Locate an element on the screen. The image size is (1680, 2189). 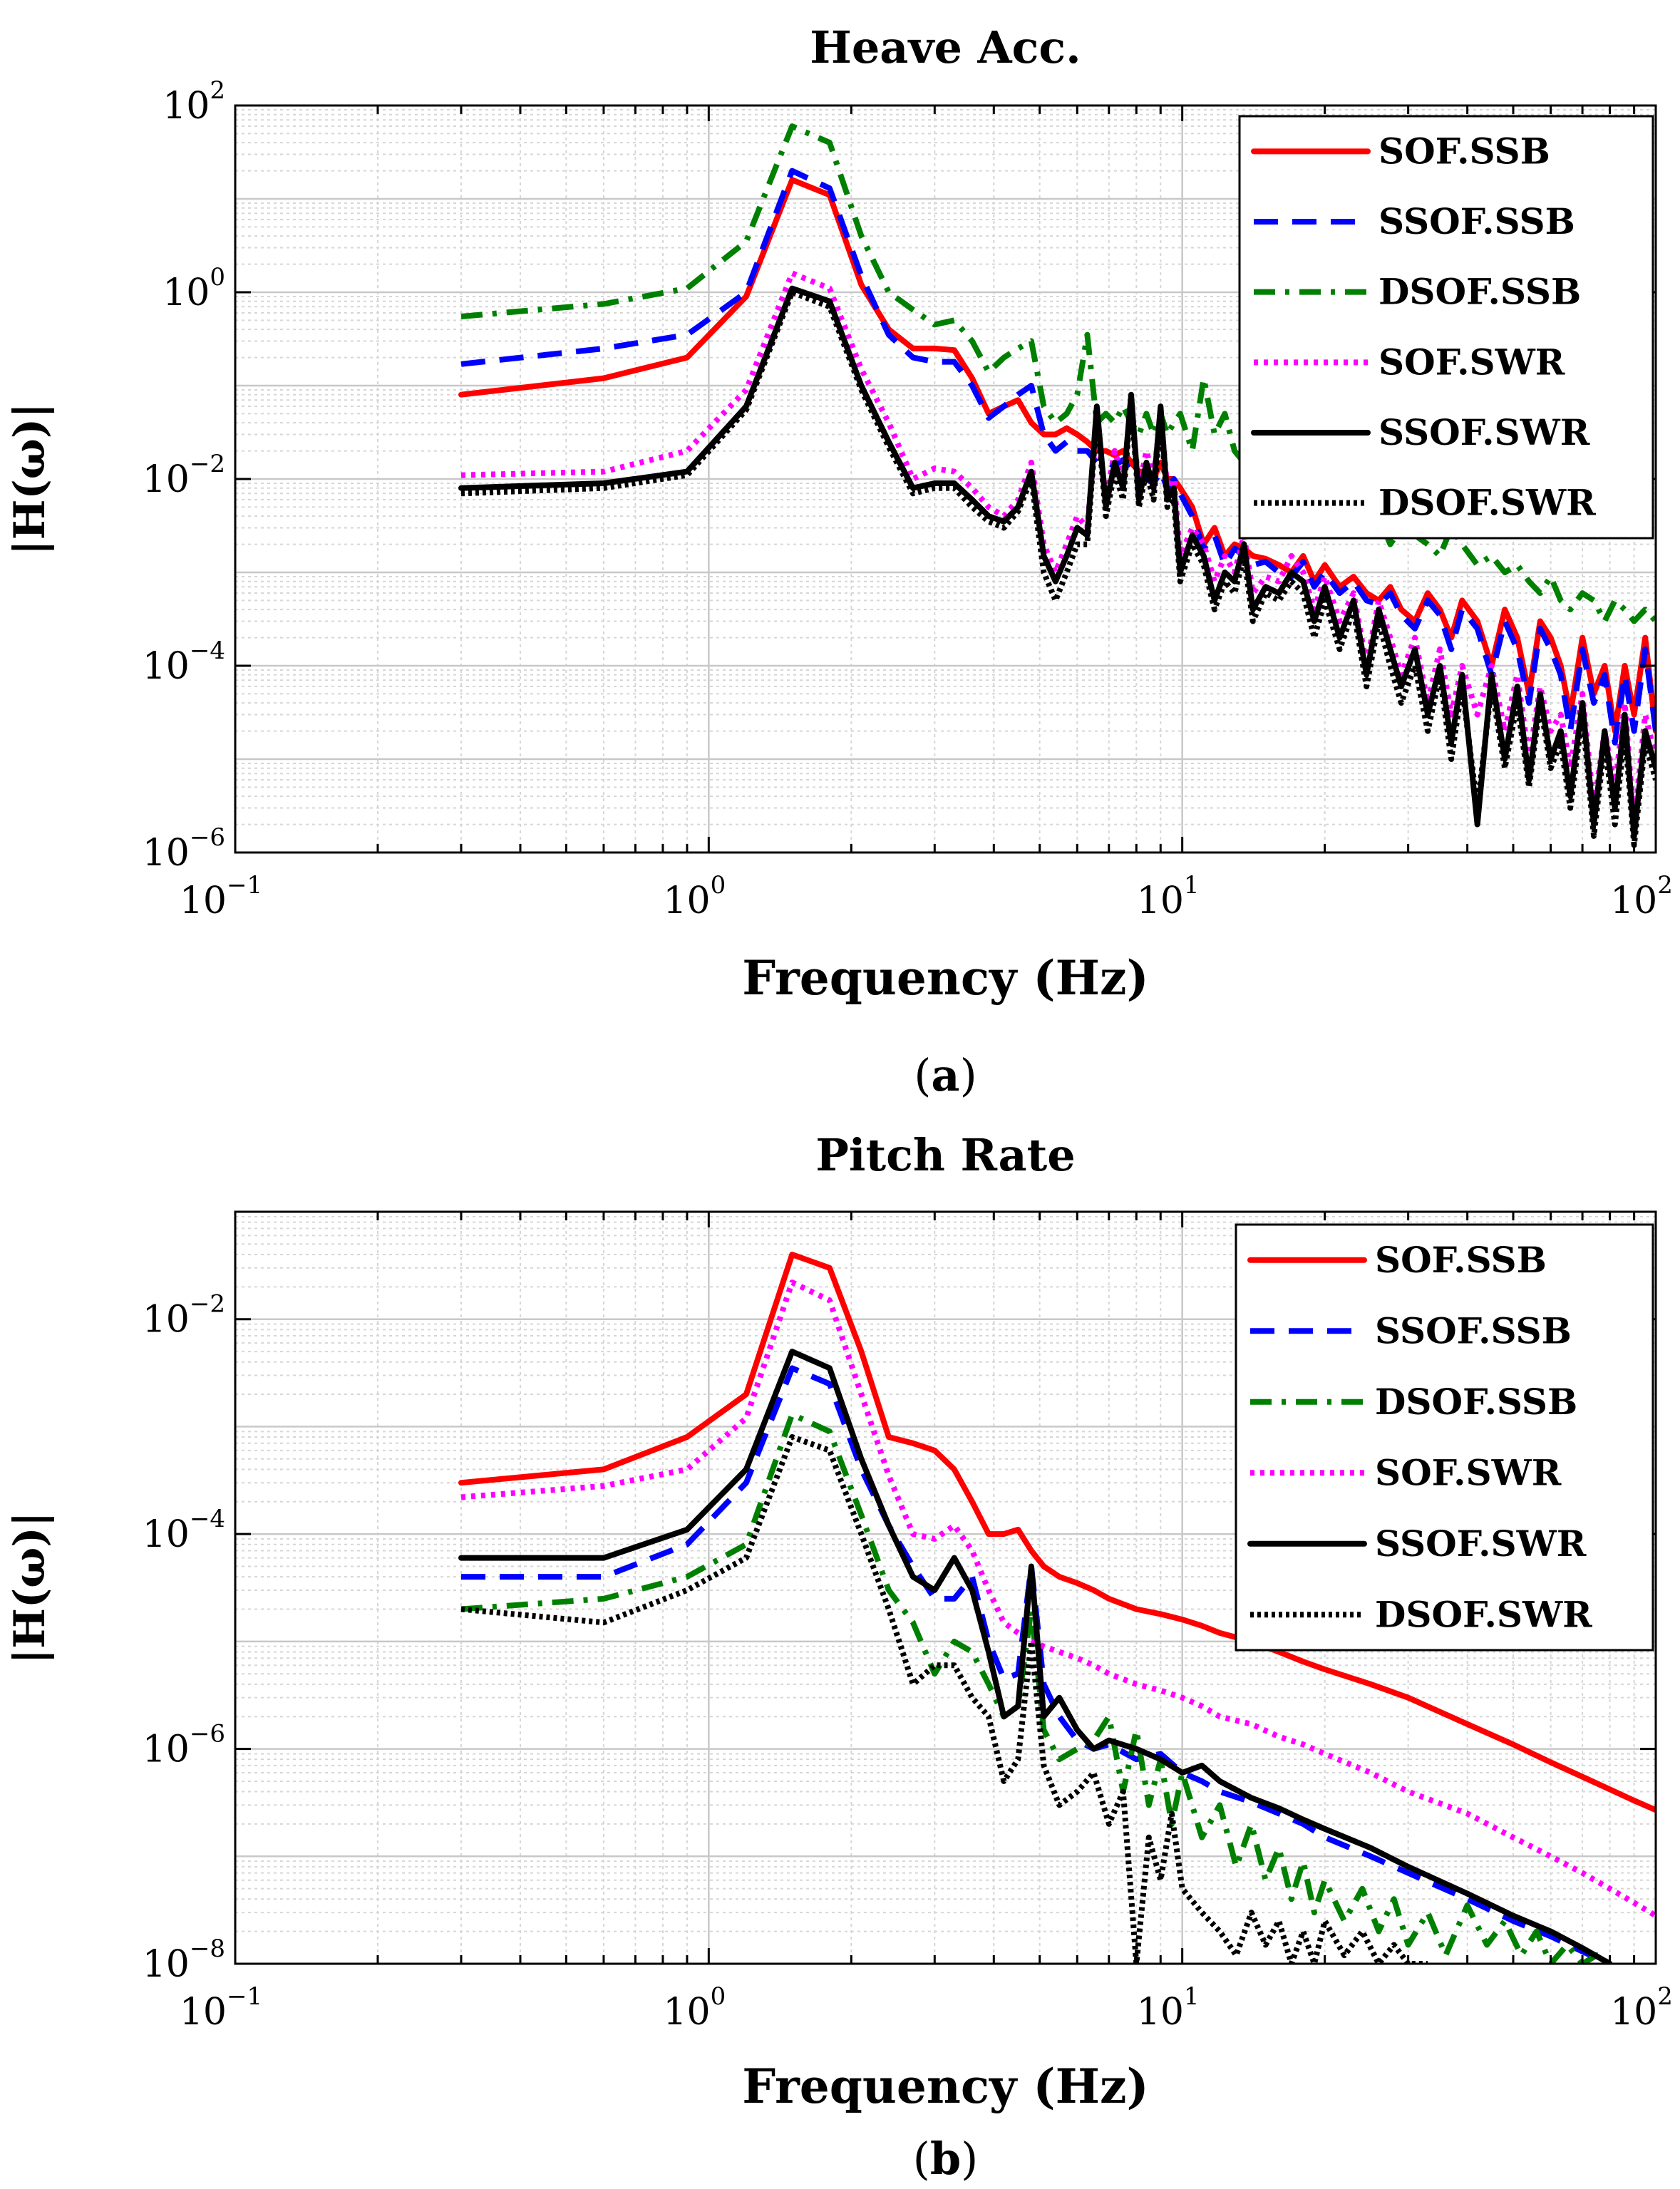
x-tick-label: 10¹ is located at coordinates (1168, 2008).